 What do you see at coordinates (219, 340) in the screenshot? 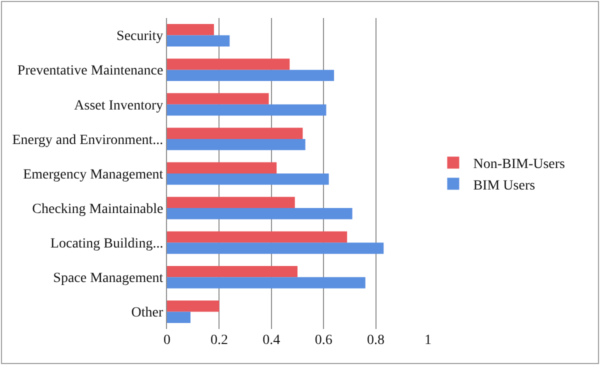
I see `x-tick-label: 0.2` at bounding box center [219, 340].